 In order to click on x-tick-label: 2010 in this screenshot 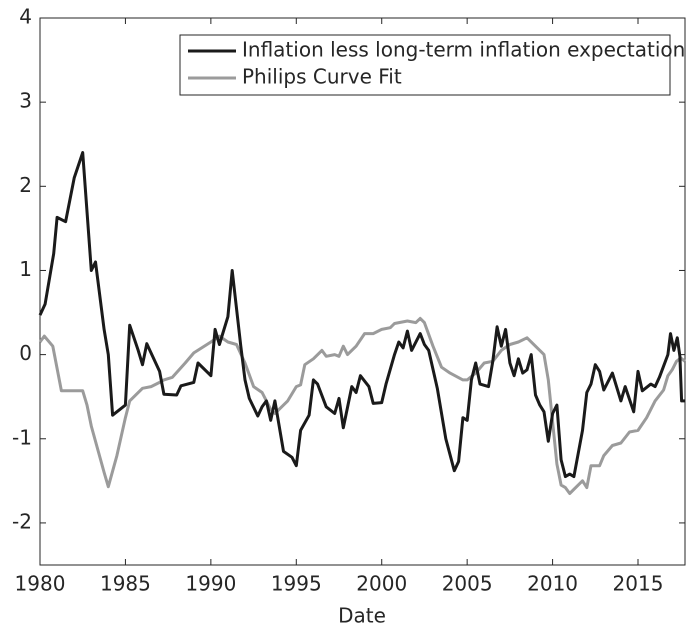, I will do `click(552, 584)`.